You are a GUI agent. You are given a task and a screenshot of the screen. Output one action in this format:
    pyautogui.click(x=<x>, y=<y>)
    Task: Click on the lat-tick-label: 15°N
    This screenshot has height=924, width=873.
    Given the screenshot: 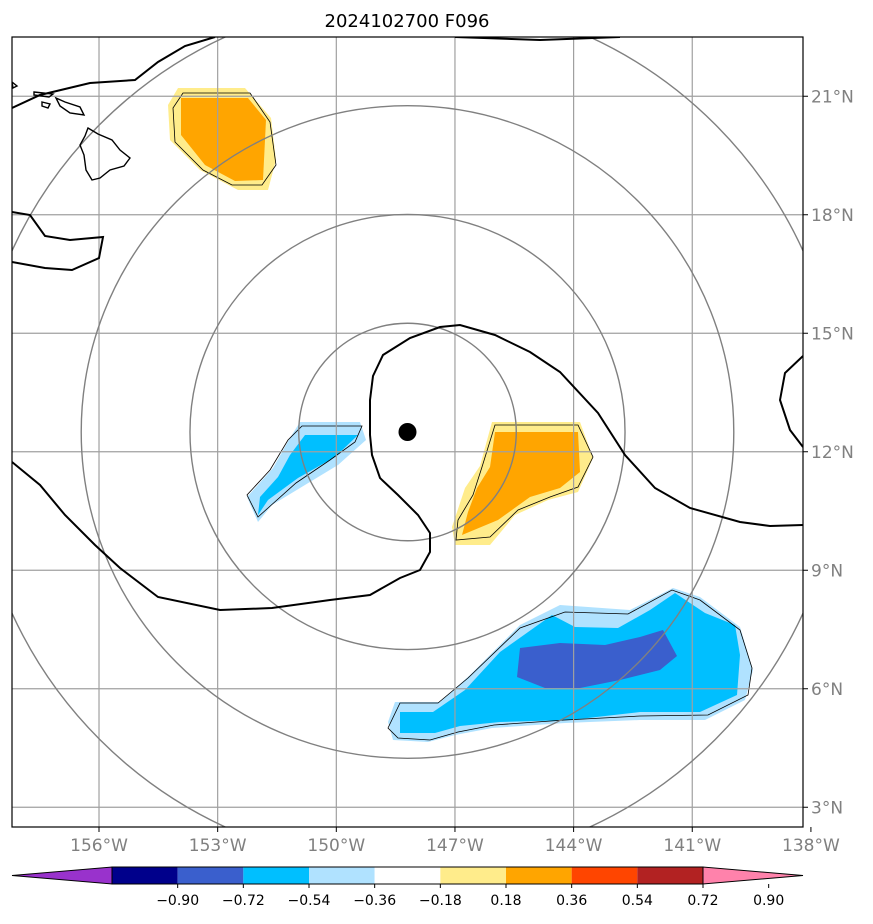 What is the action you would take?
    pyautogui.click(x=832, y=334)
    